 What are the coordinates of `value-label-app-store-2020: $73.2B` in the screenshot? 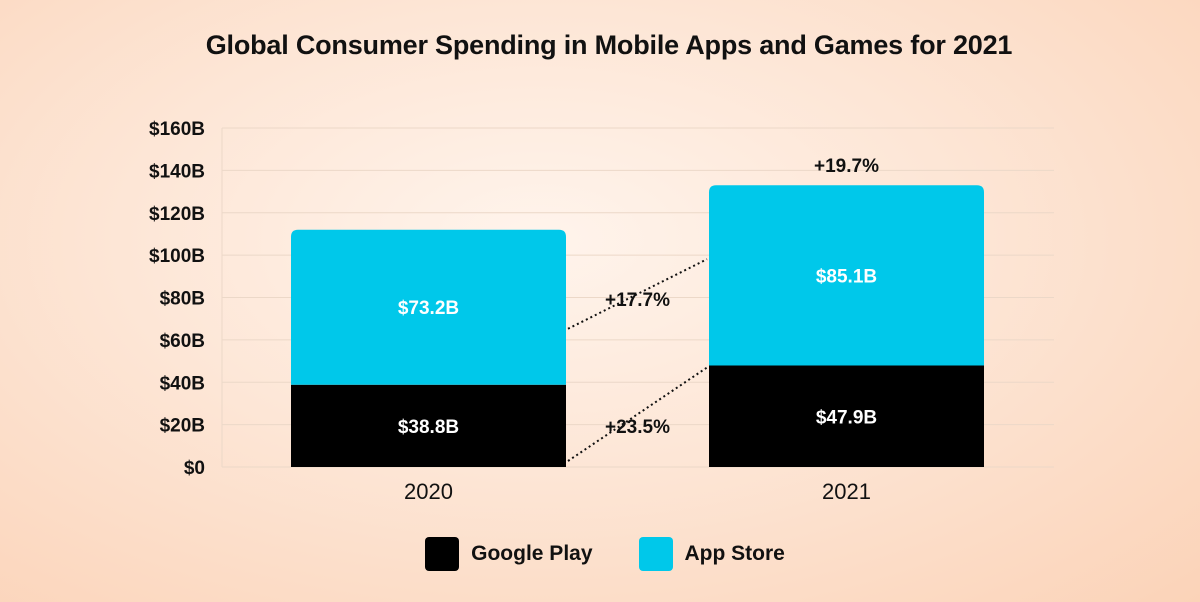 It's located at (428, 308).